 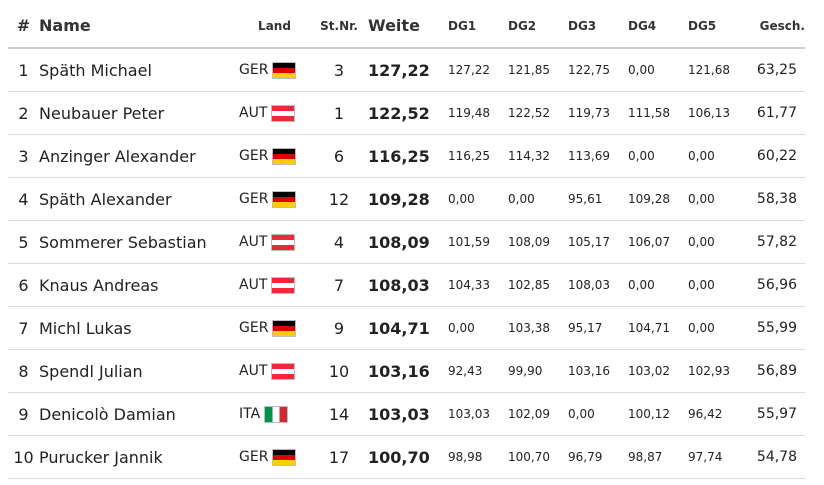 What do you see at coordinates (598, 70) in the screenshot?
I see `run-3-distance: 122,75` at bounding box center [598, 70].